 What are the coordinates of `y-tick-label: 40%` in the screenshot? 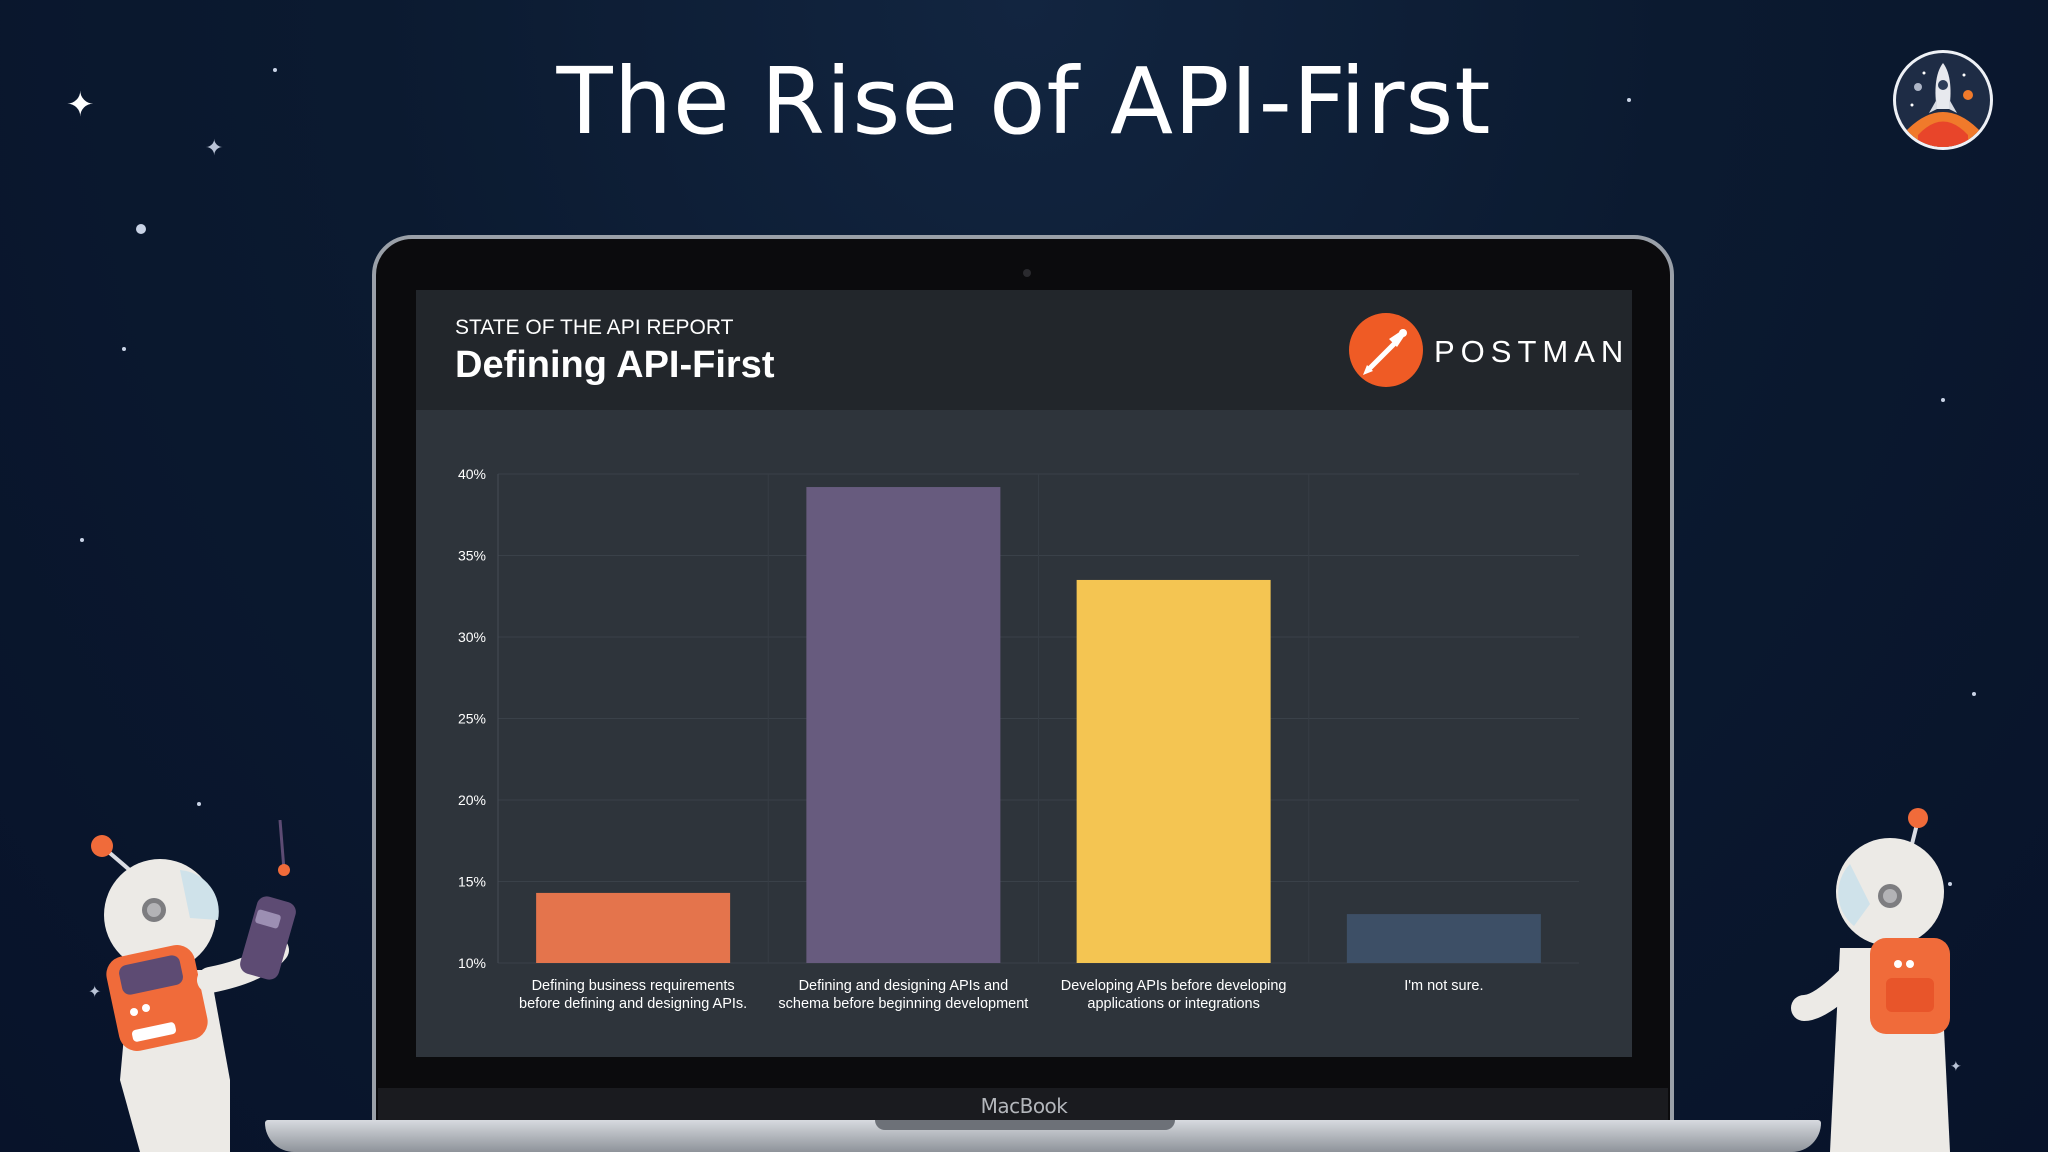 It's located at (472, 474).